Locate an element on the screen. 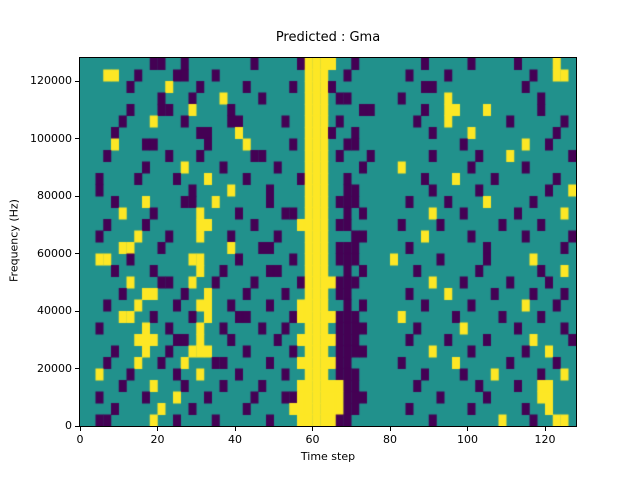 The width and height of the screenshot is (640, 480). x-tick-label: 40 is located at coordinates (235, 439).